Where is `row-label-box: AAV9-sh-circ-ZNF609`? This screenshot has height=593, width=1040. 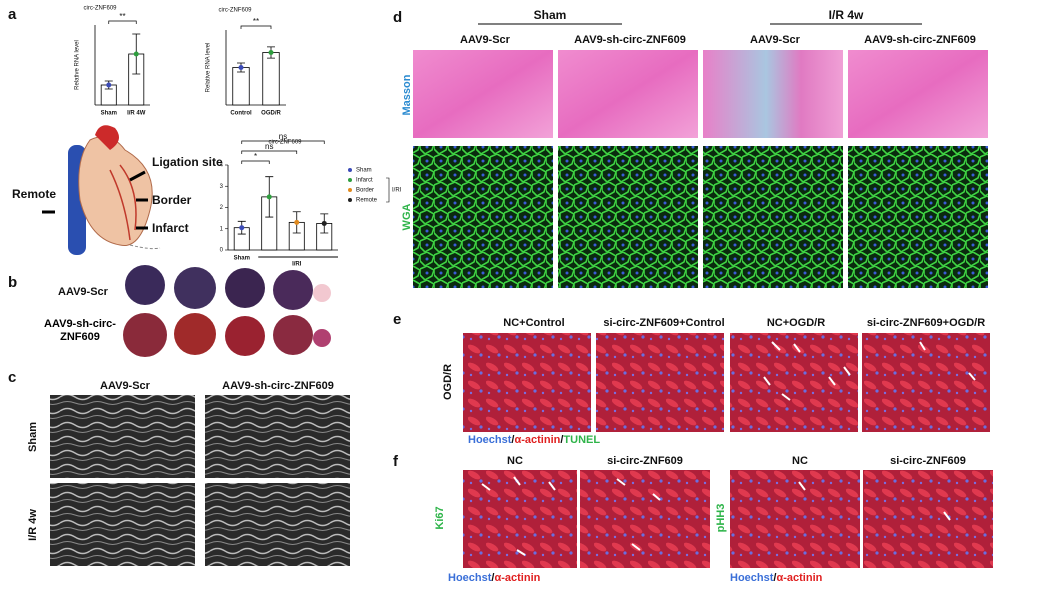 row-label-box: AAV9-sh-circ-ZNF609 is located at coordinates (80, 330).